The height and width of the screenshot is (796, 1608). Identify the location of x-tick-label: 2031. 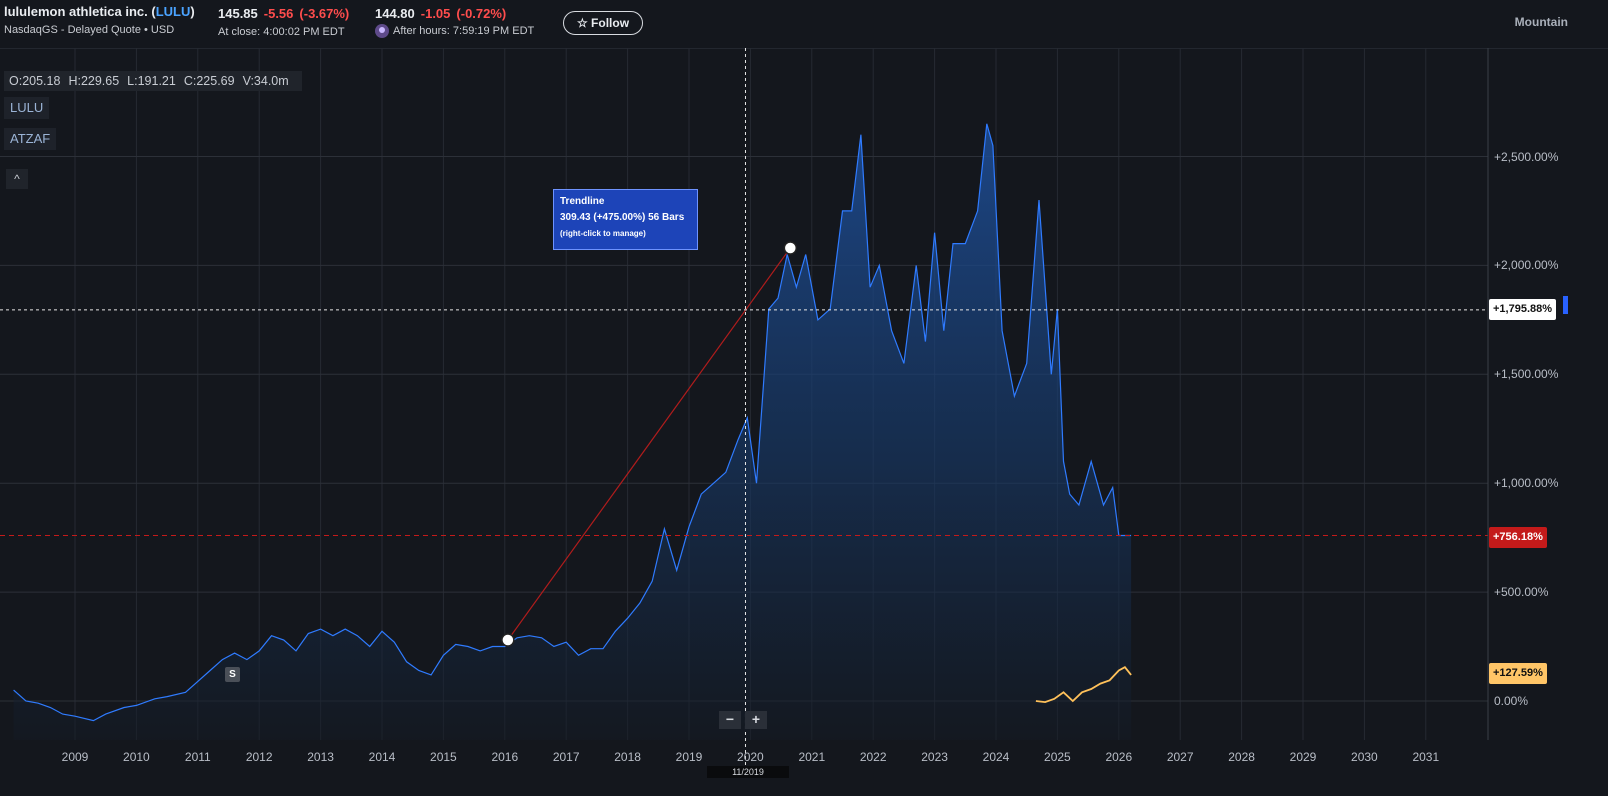
(1426, 757).